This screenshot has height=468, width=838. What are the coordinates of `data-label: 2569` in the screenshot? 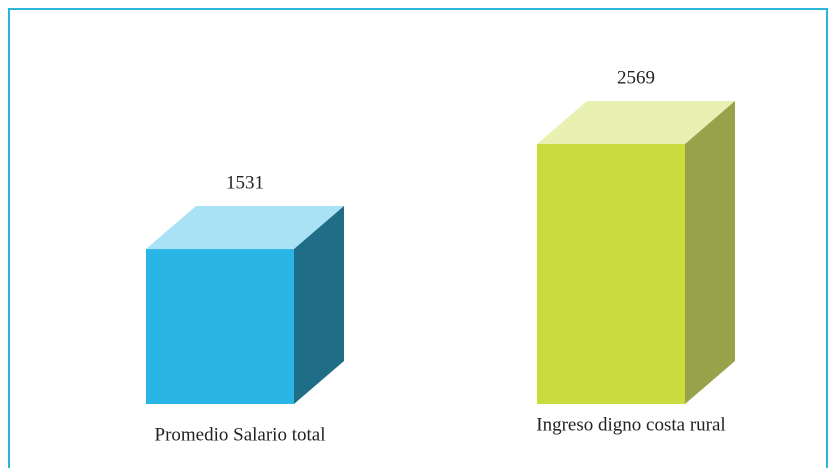 It's located at (636, 77).